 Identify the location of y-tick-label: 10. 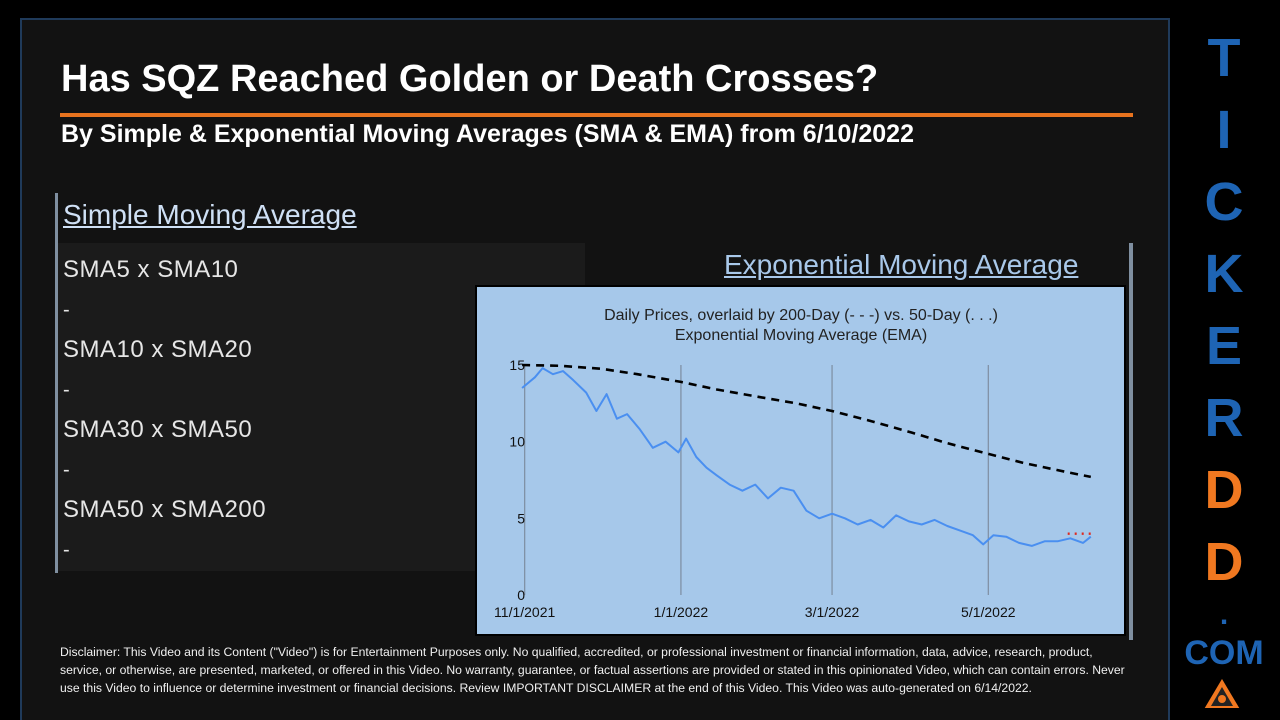
(517, 442).